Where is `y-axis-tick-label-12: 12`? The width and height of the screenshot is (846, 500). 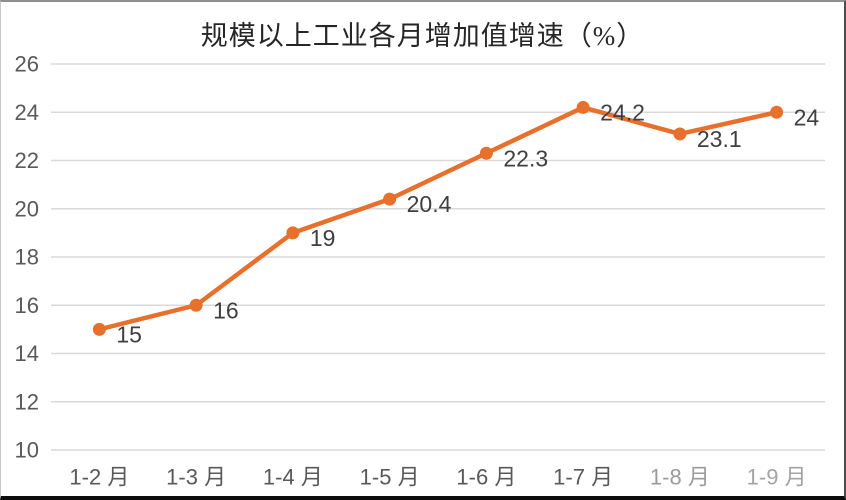 y-axis-tick-label-12: 12 is located at coordinates (27, 401).